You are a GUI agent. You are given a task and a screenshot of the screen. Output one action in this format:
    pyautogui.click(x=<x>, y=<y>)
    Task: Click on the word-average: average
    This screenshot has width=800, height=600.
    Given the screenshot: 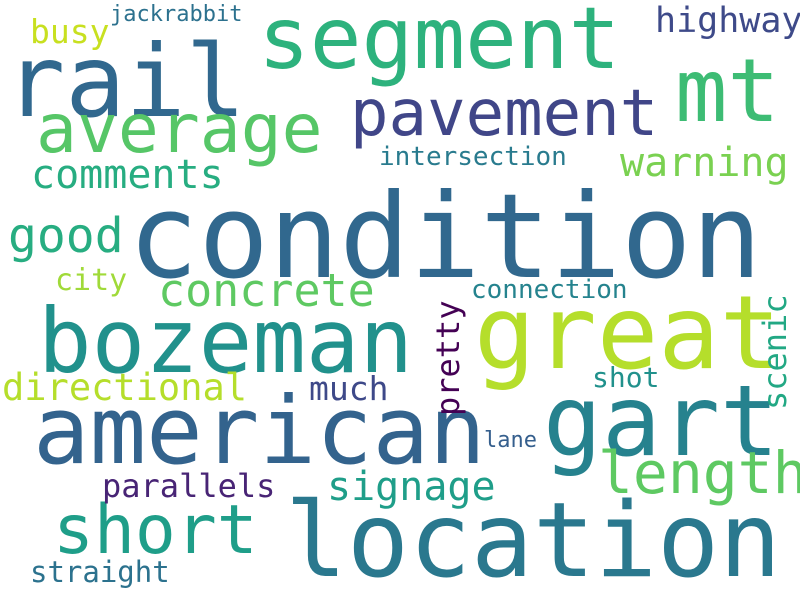 What is the action you would take?
    pyautogui.click(x=179, y=129)
    